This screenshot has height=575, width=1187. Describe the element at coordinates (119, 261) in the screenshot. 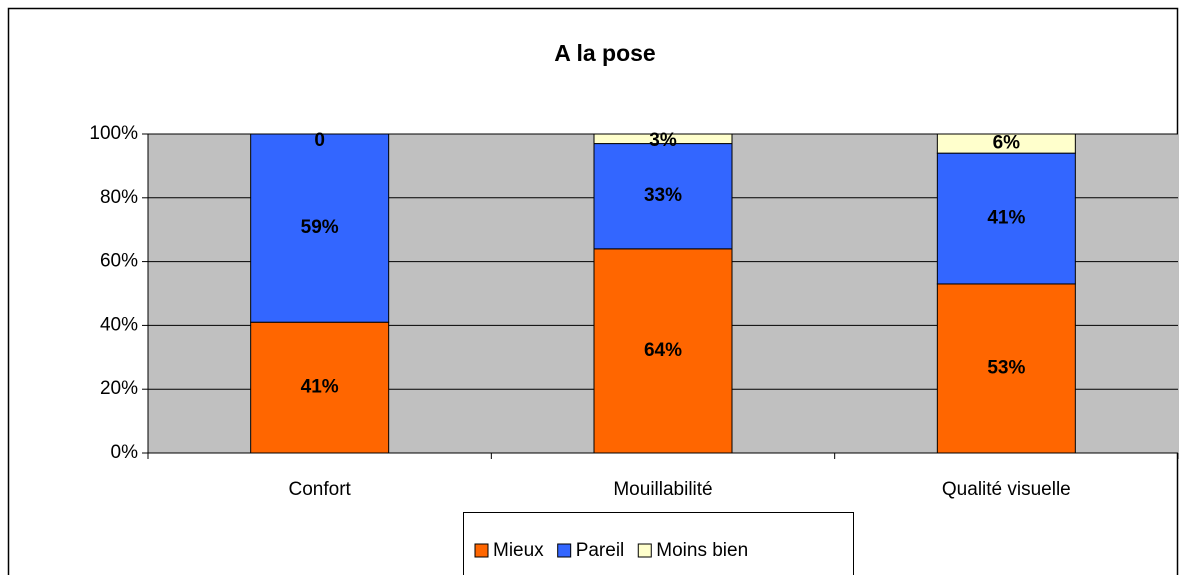

I see `y-tick-label: 60%` at that location.